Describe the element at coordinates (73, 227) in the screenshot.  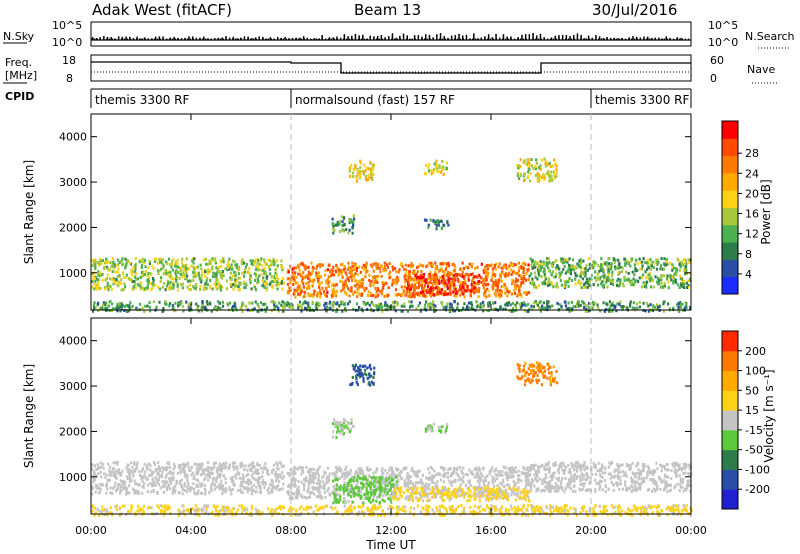
I see `power-ytick-label: 2000` at that location.